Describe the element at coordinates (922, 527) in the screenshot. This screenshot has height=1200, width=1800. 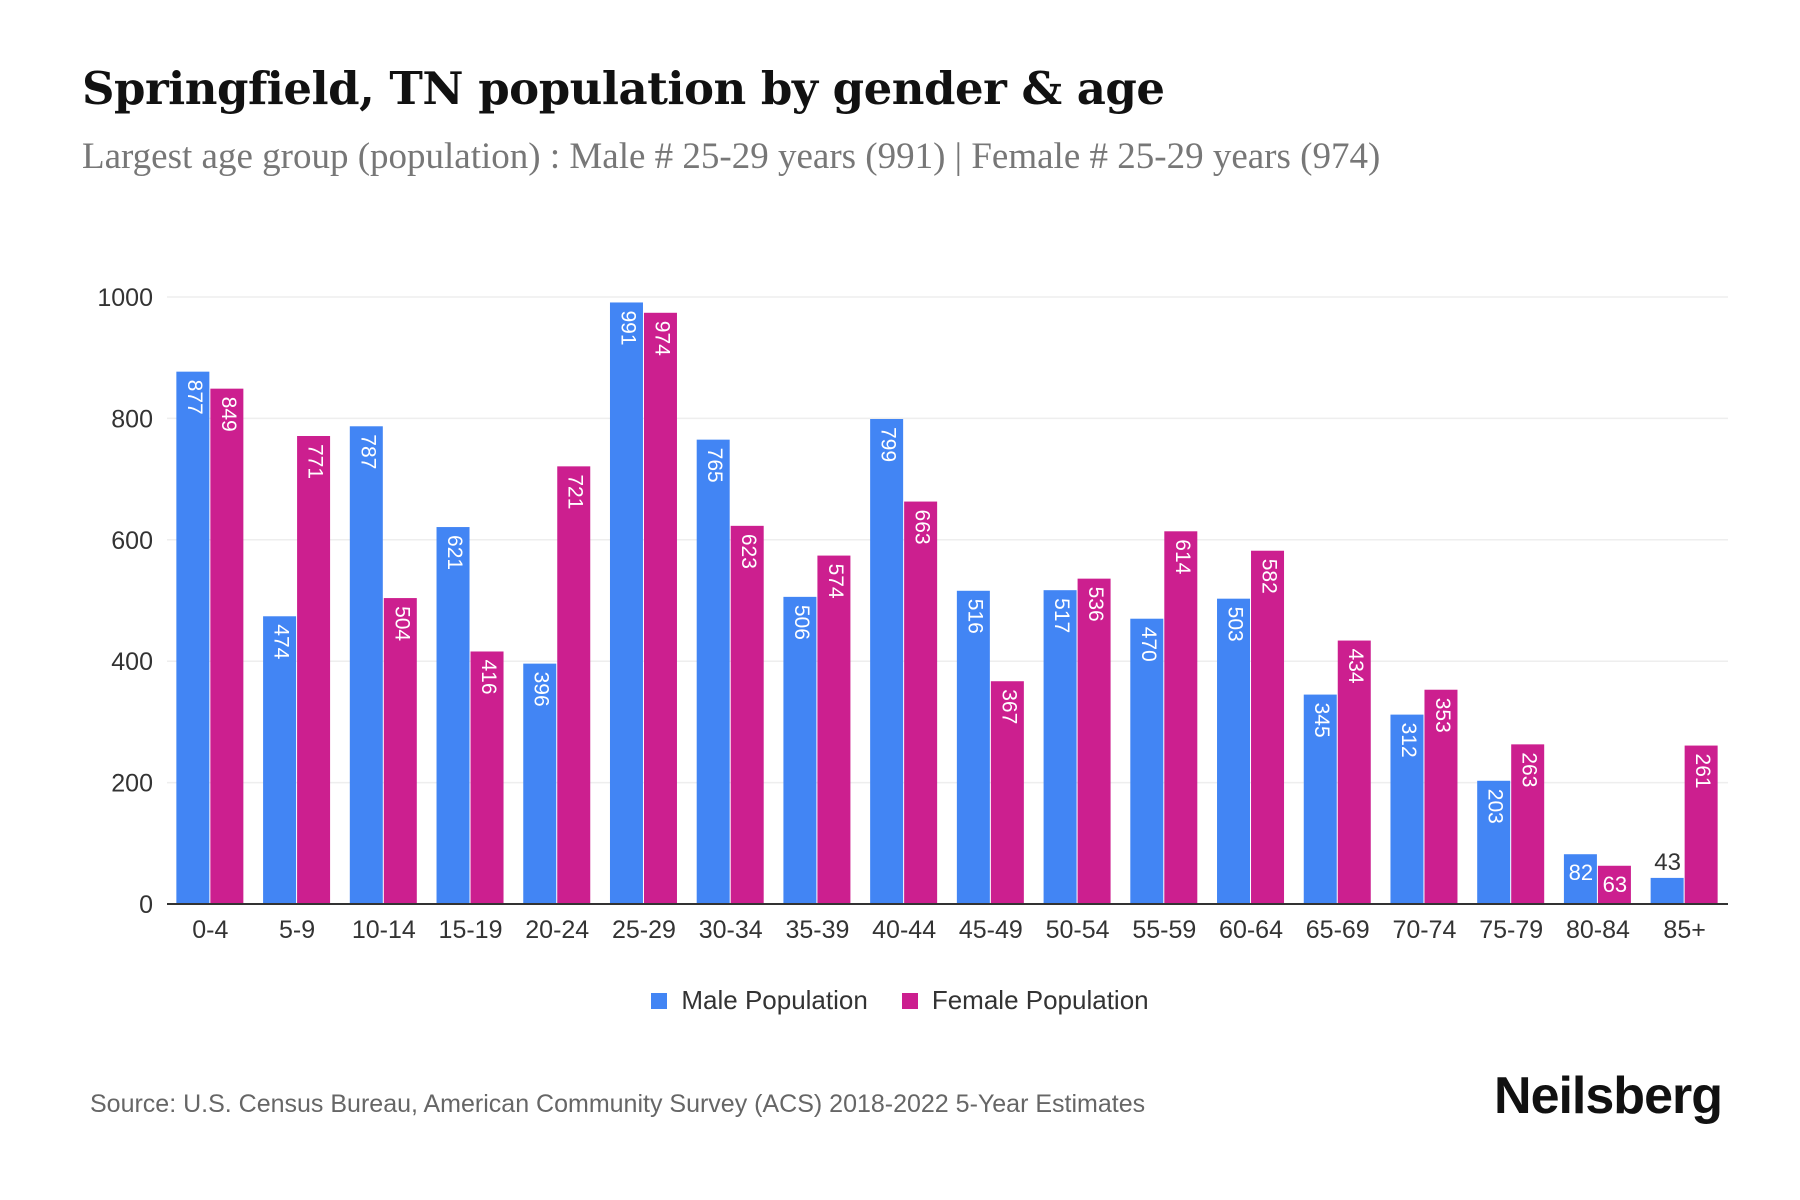
I see `data-label: 663` at that location.